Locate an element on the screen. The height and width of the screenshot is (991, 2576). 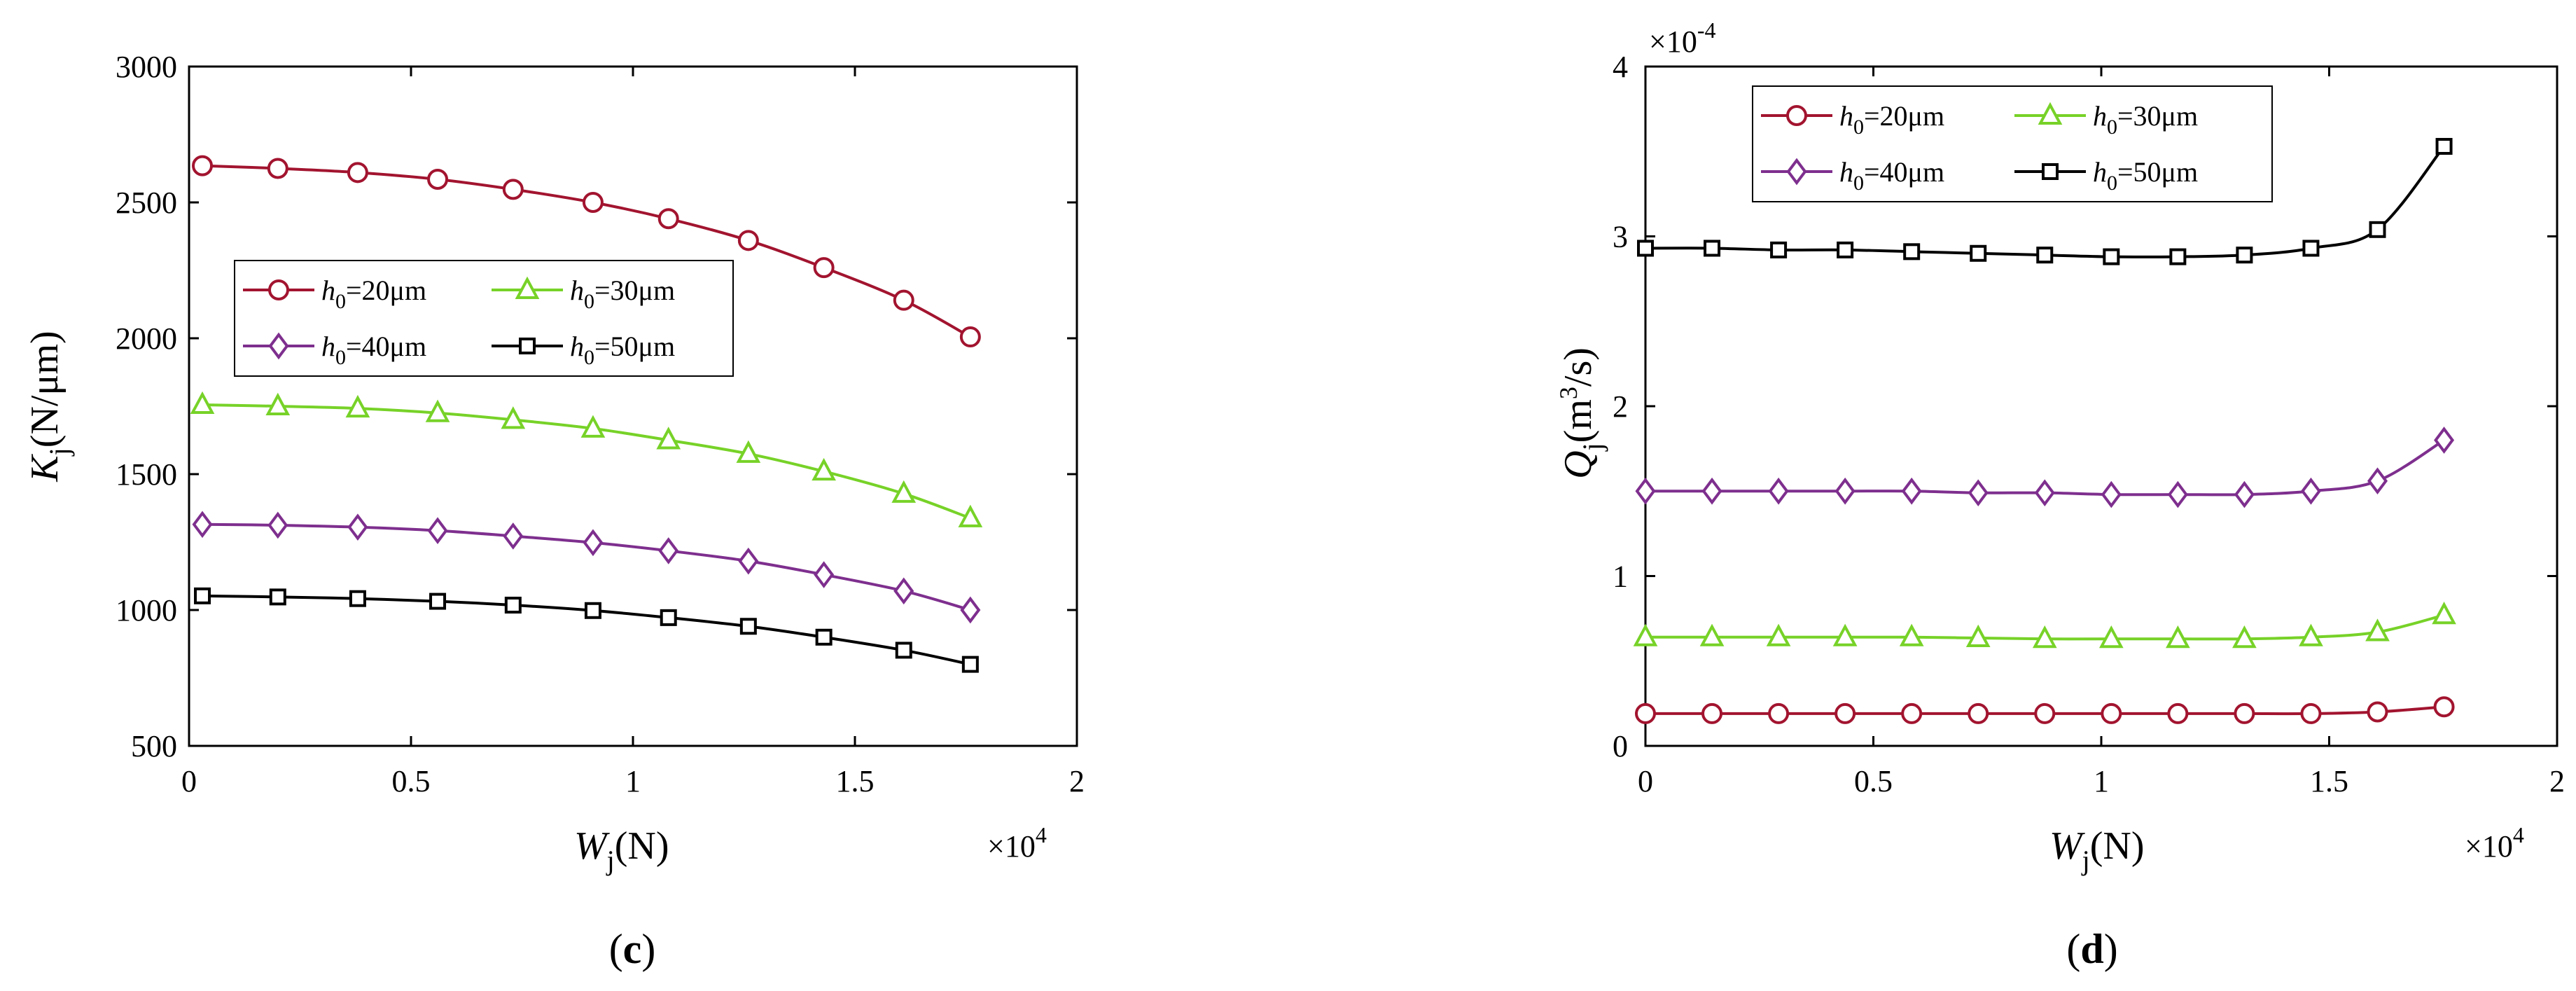
legend-marker-h40 is located at coordinates (1796, 172).